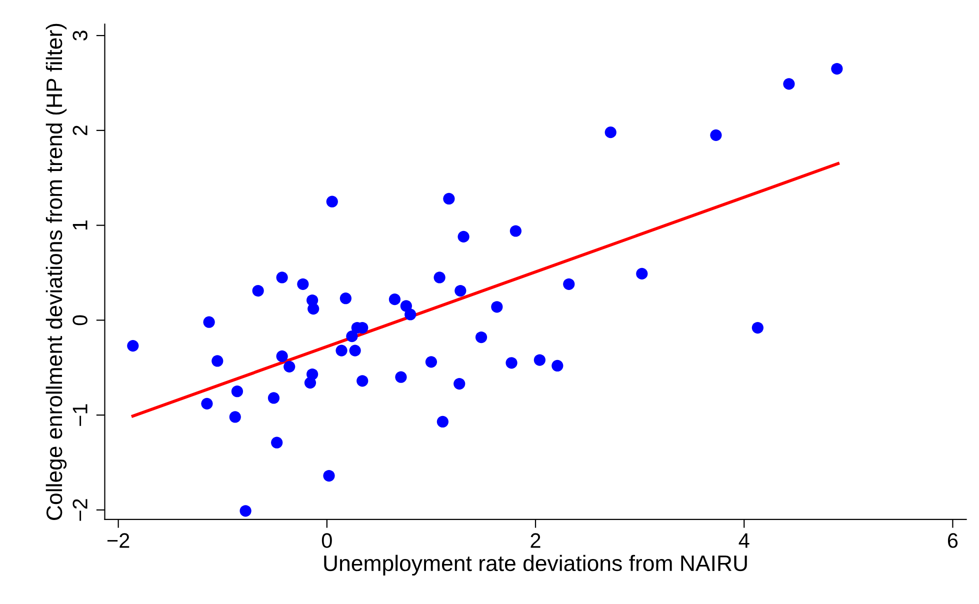 This screenshot has width=979, height=604. Describe the element at coordinates (80, 510) in the screenshot. I see `y-tick-label: −2` at that location.